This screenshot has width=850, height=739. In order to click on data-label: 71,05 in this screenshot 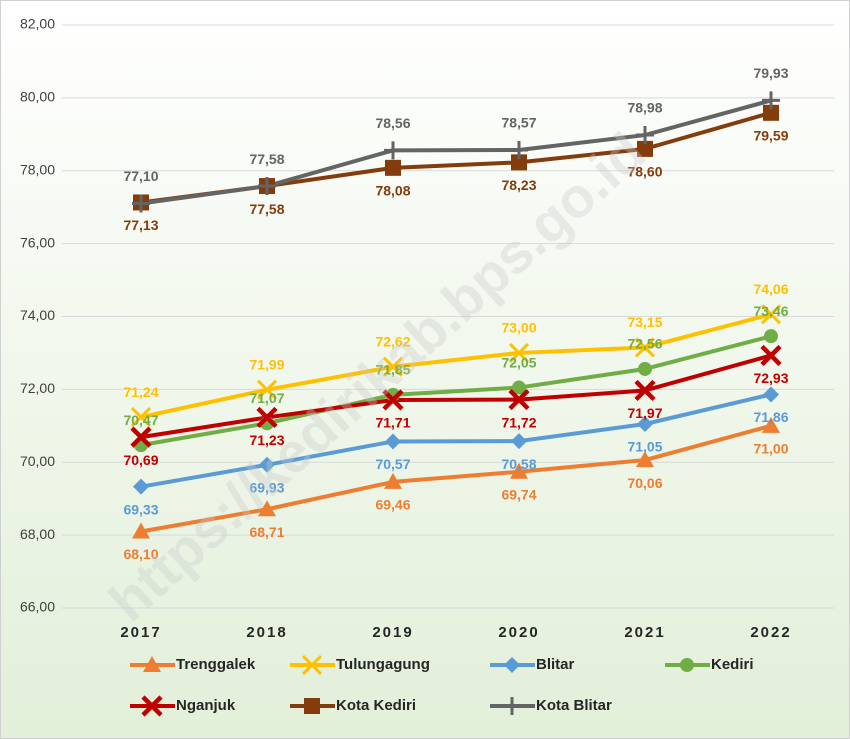, I will do `click(644, 447)`.